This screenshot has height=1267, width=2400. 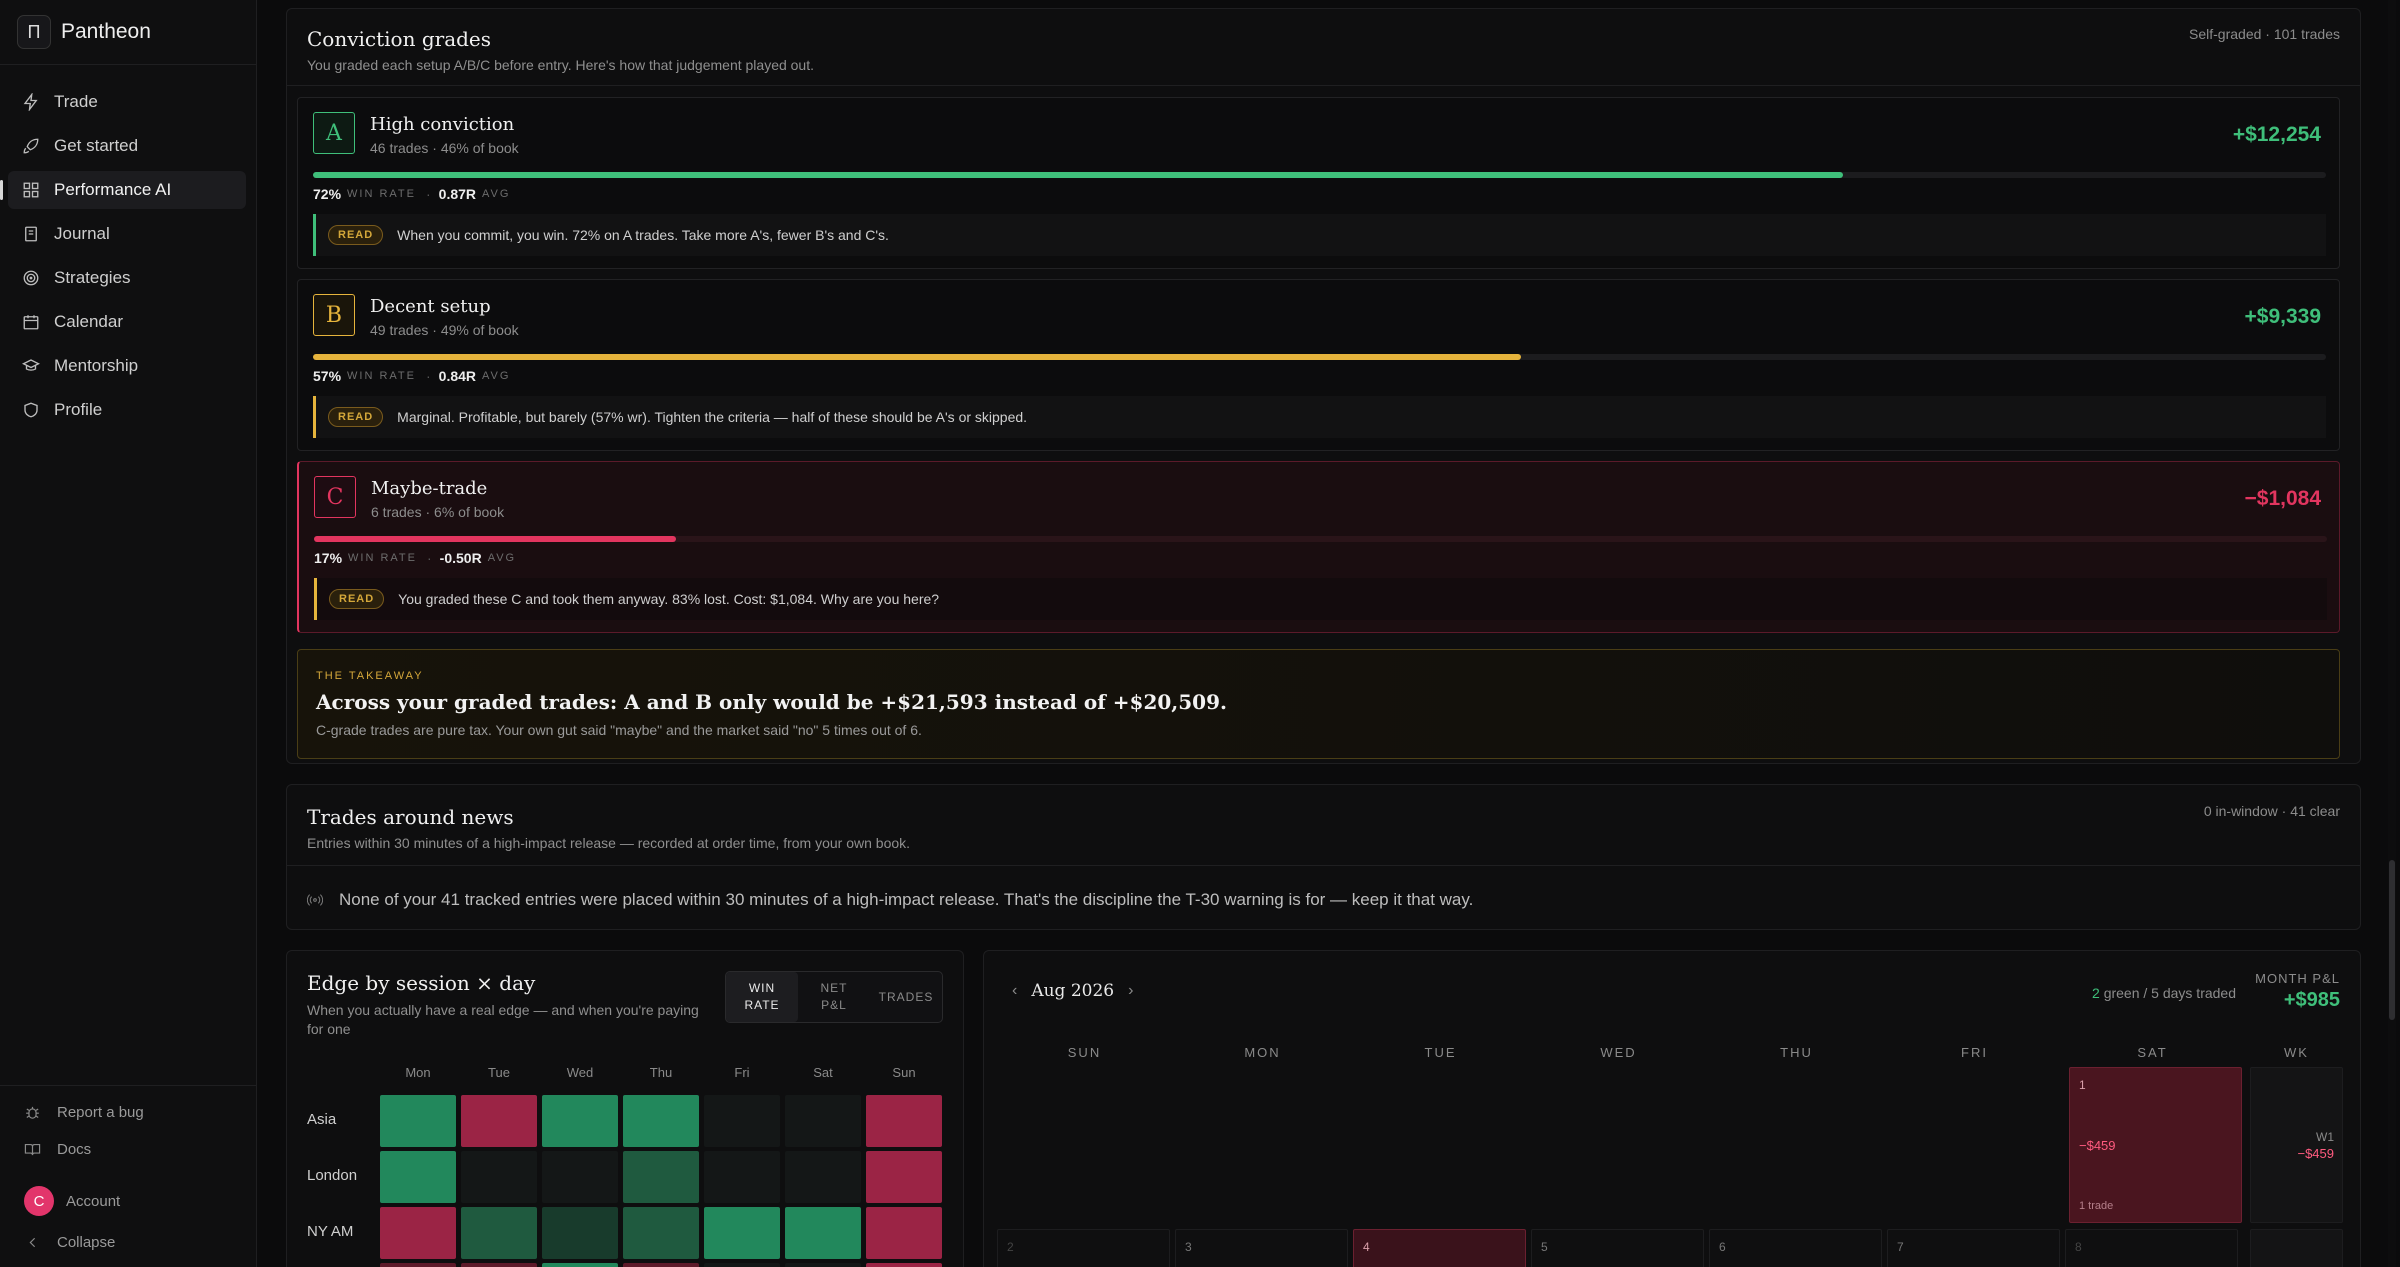 I want to click on toggle-win-rate: WIN RATE, so click(x=762, y=997).